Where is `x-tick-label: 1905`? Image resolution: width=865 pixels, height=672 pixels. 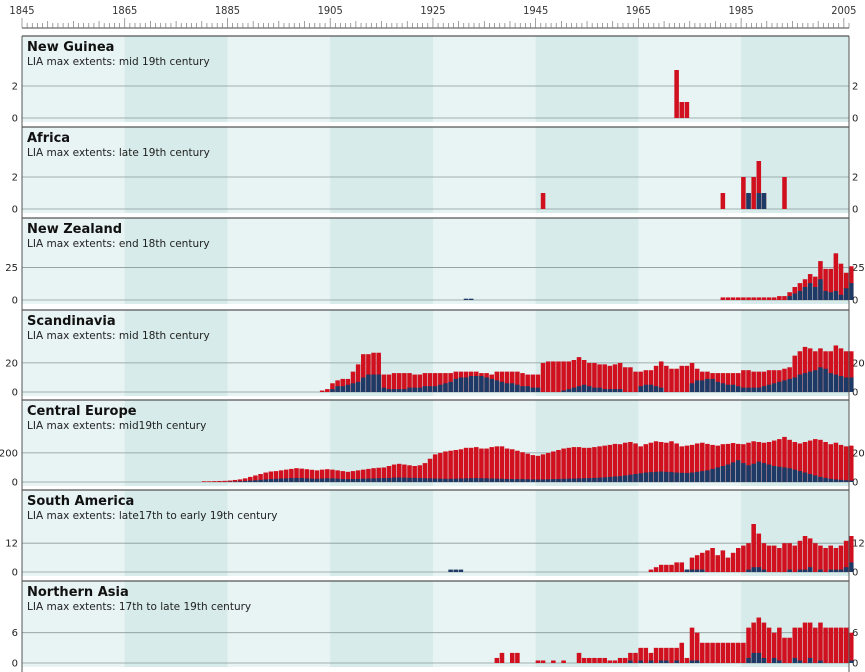 x-tick-label: 1905 is located at coordinates (330, 10).